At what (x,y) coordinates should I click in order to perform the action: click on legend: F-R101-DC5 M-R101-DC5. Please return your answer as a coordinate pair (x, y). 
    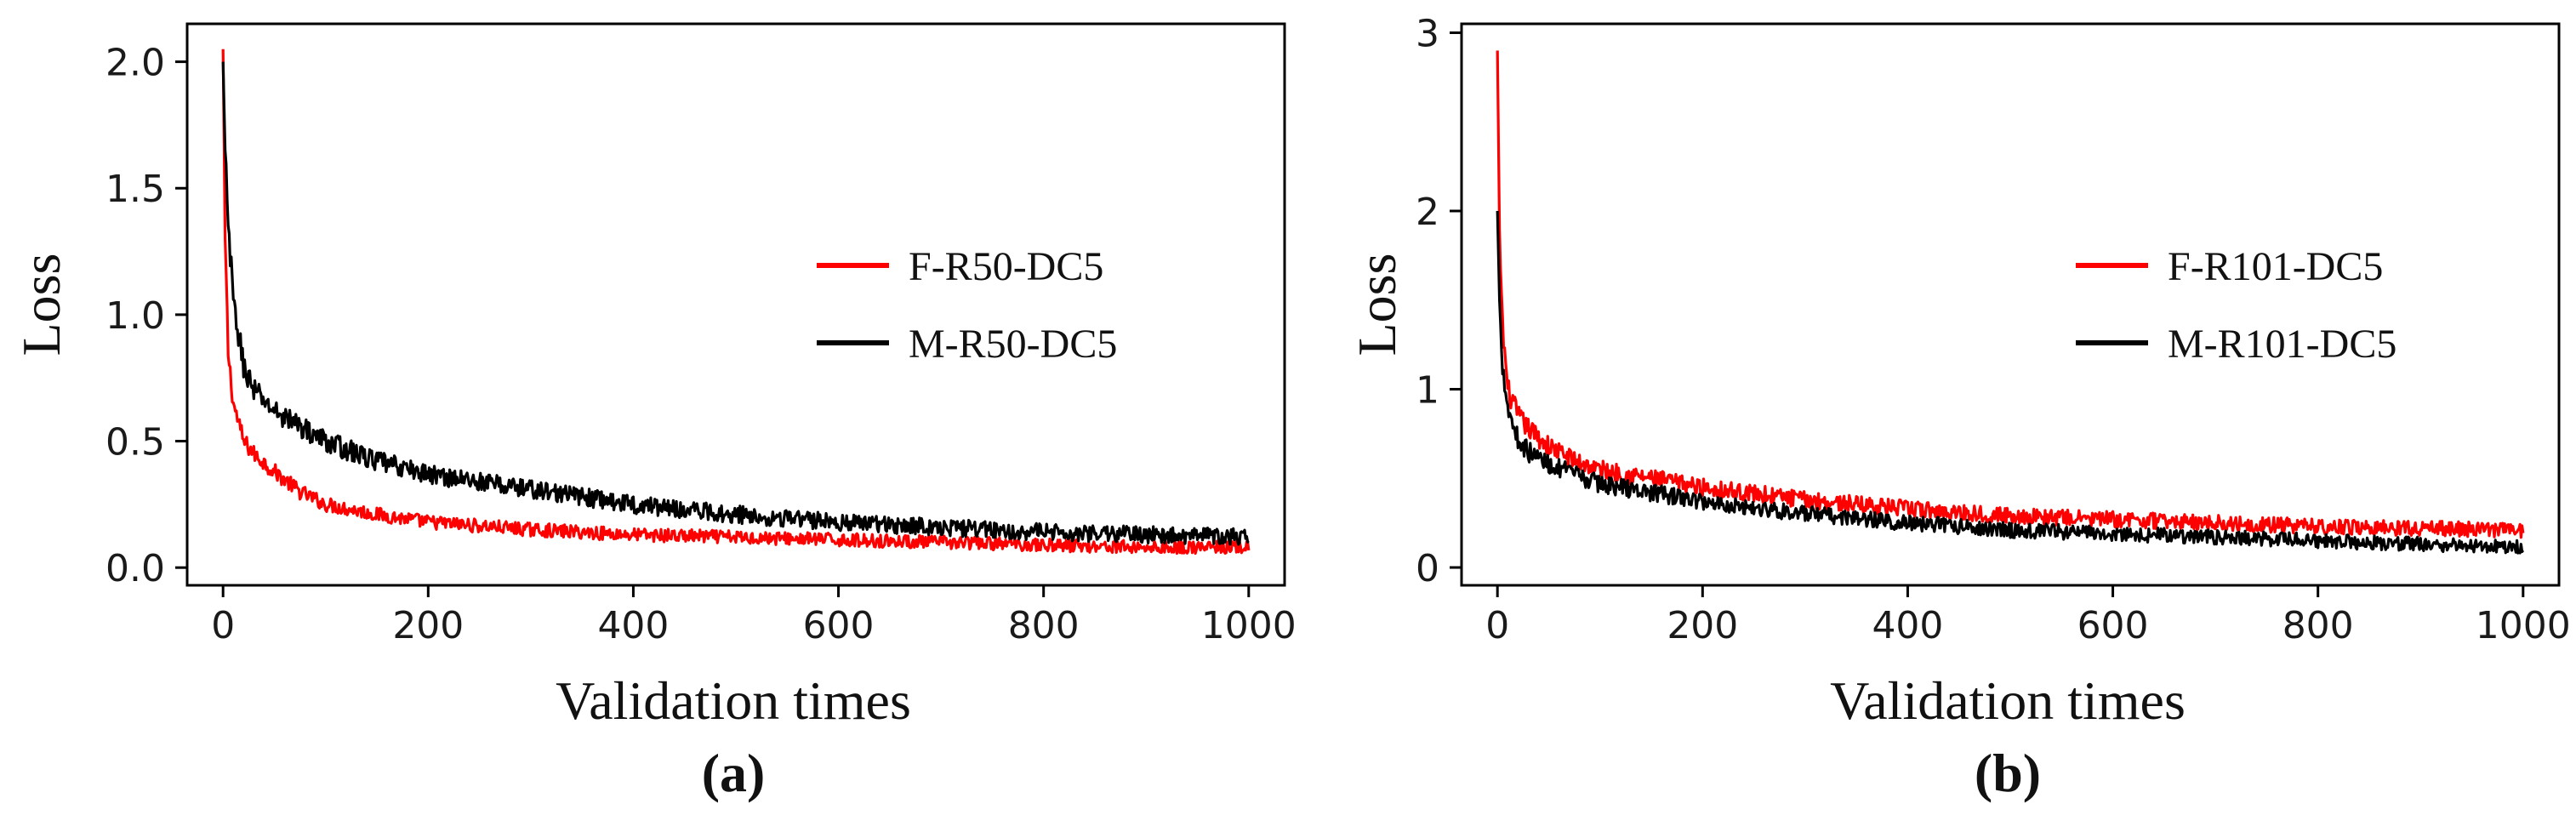
    Looking at the image, I should click on (2236, 306).